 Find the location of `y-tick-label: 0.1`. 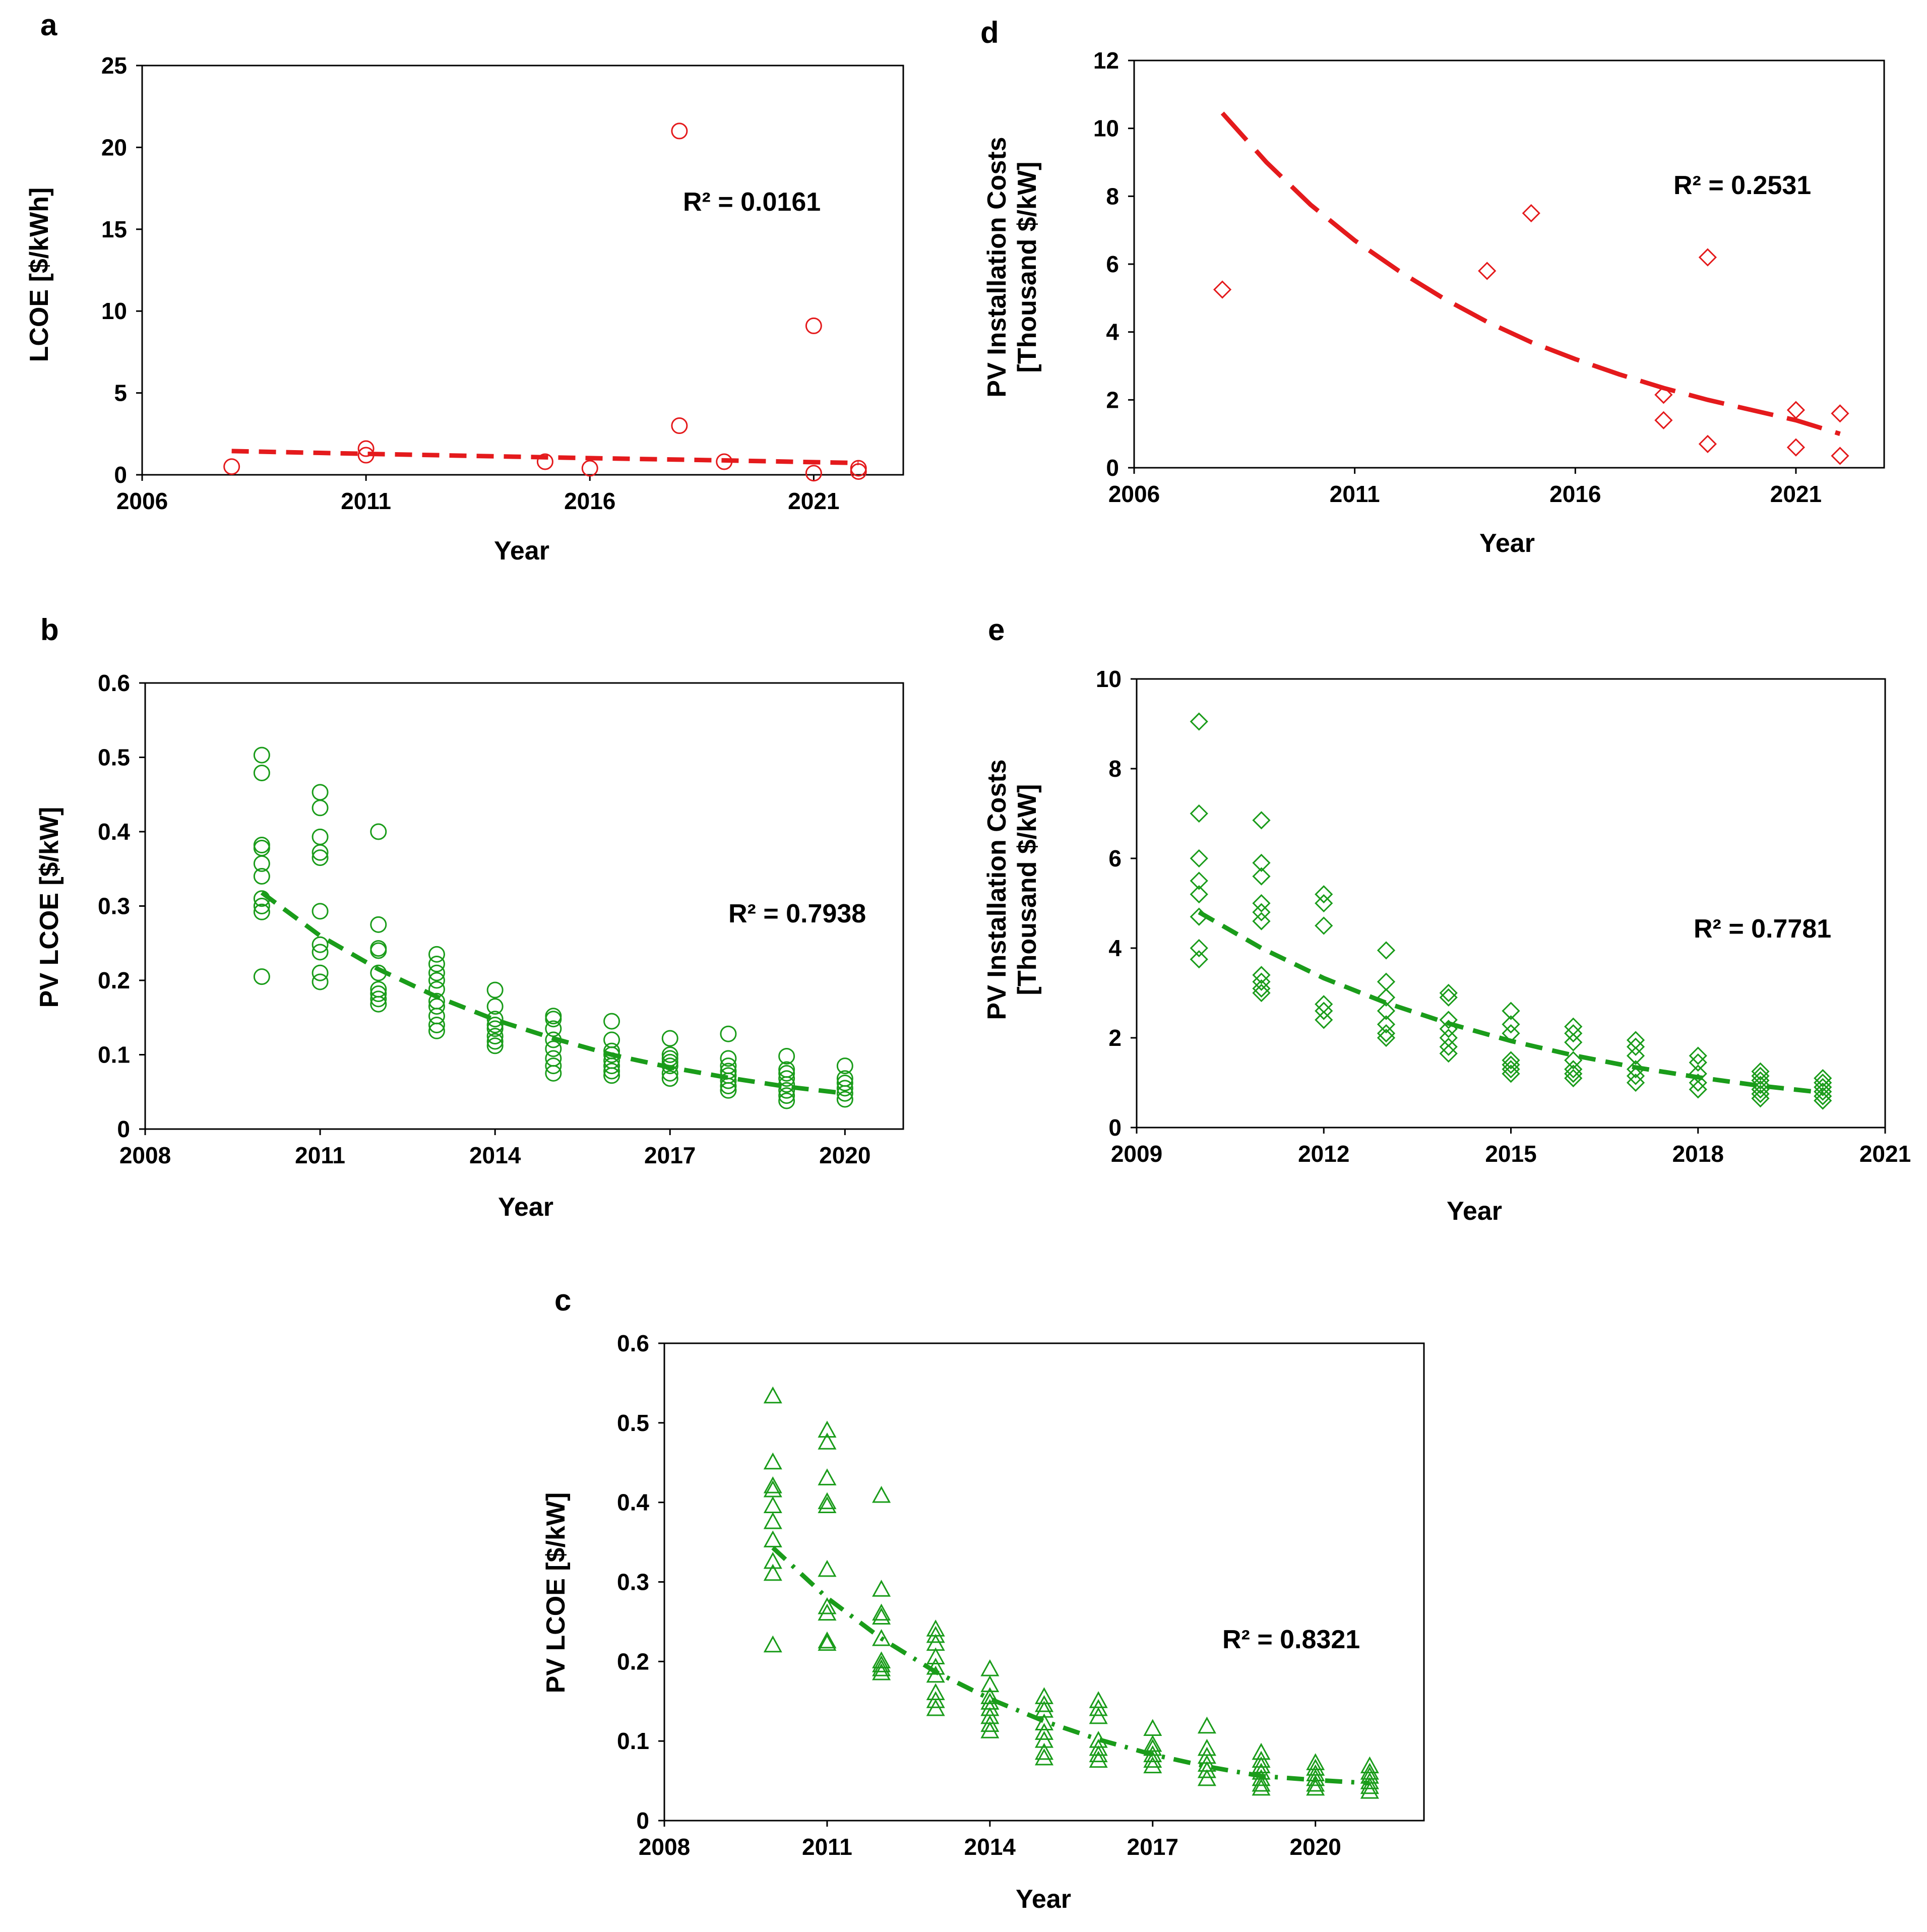

y-tick-label: 0.1 is located at coordinates (114, 1055).